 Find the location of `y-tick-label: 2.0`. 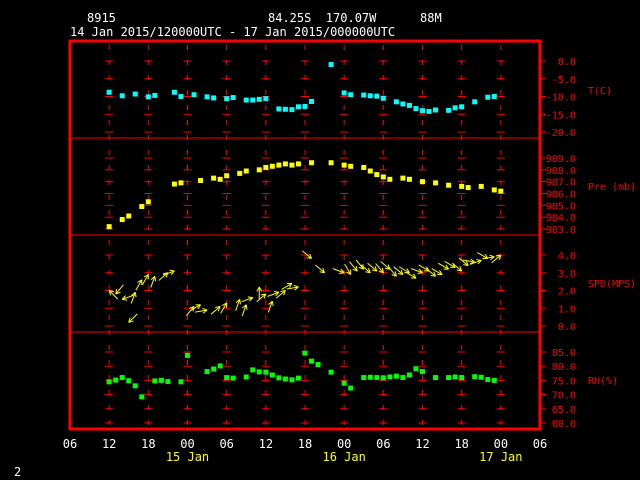

y-tick-label: 2.0 is located at coordinates (567, 292).